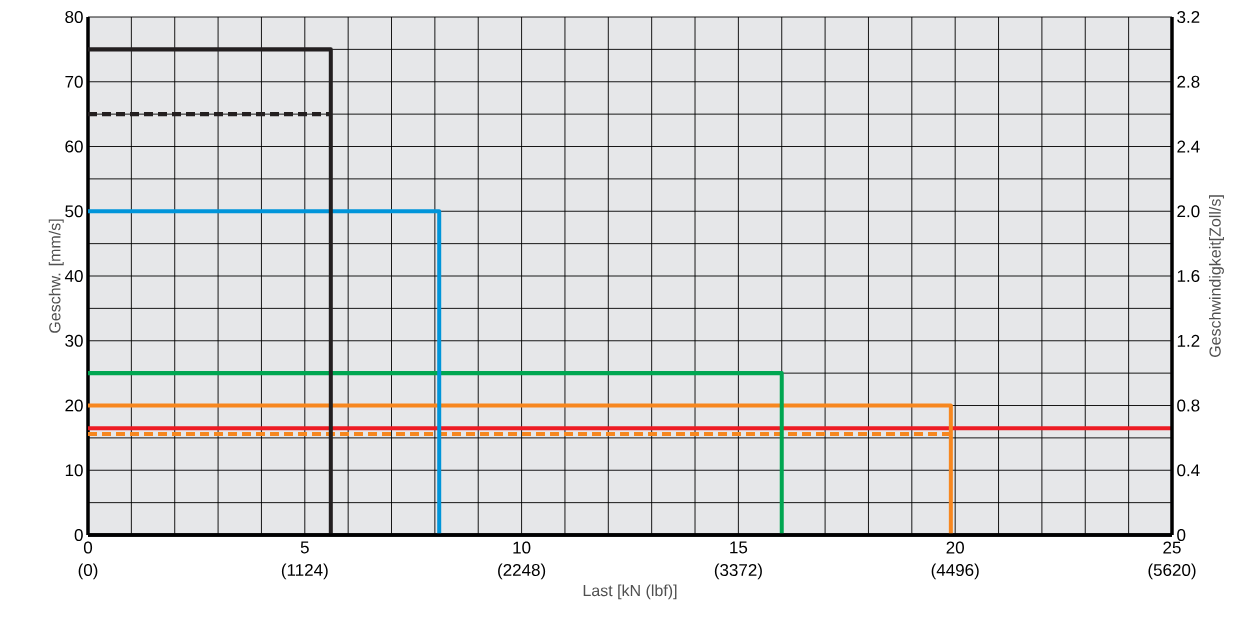  Describe the element at coordinates (1188, 146) in the screenshot. I see `y2-tick-label: 2.4` at that location.